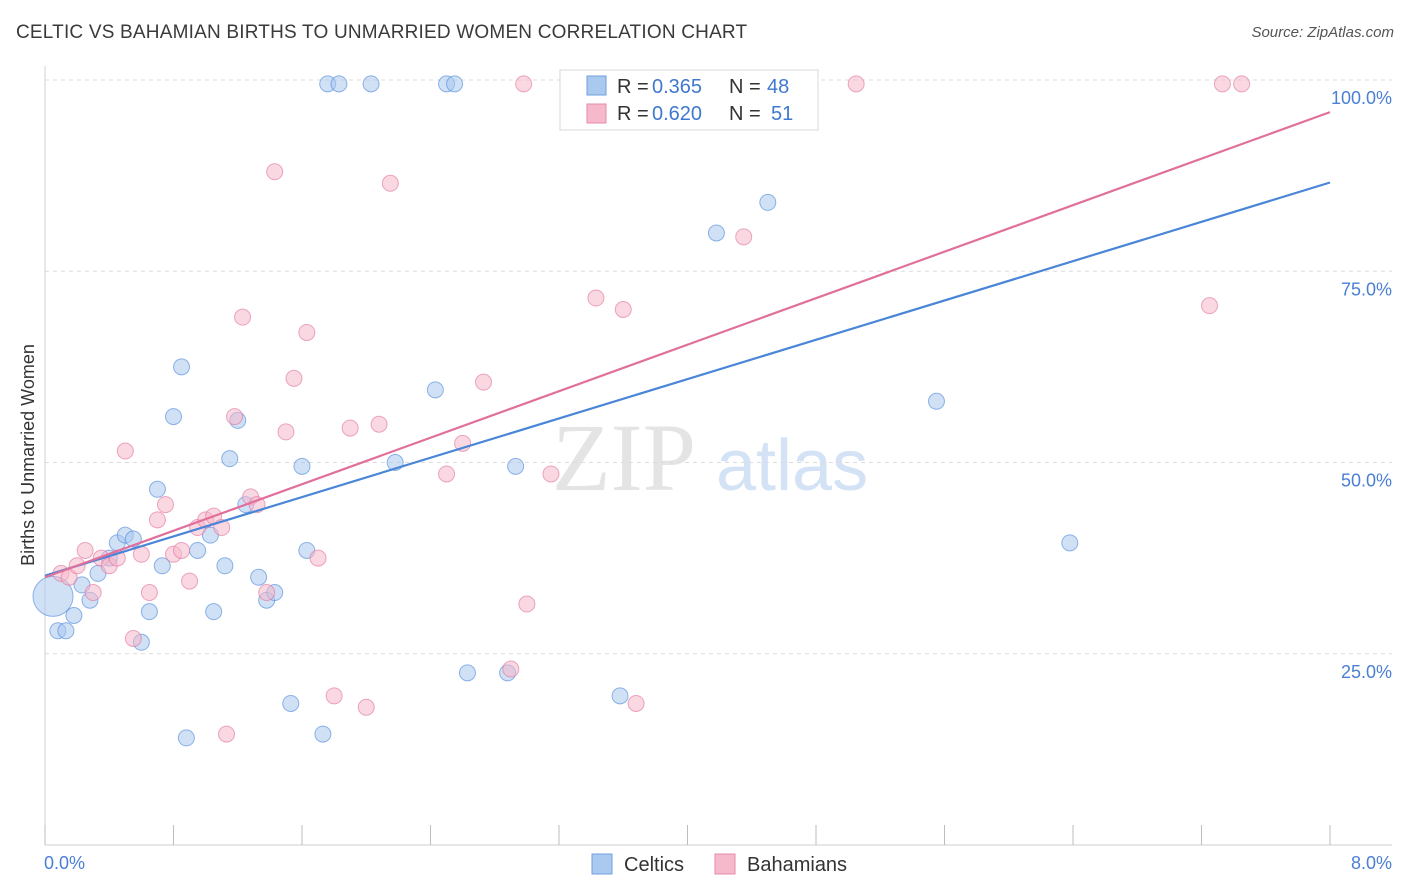 This screenshot has height=892, width=1406. I want to click on legend-n-label-celtics: N =, so click(745, 87).